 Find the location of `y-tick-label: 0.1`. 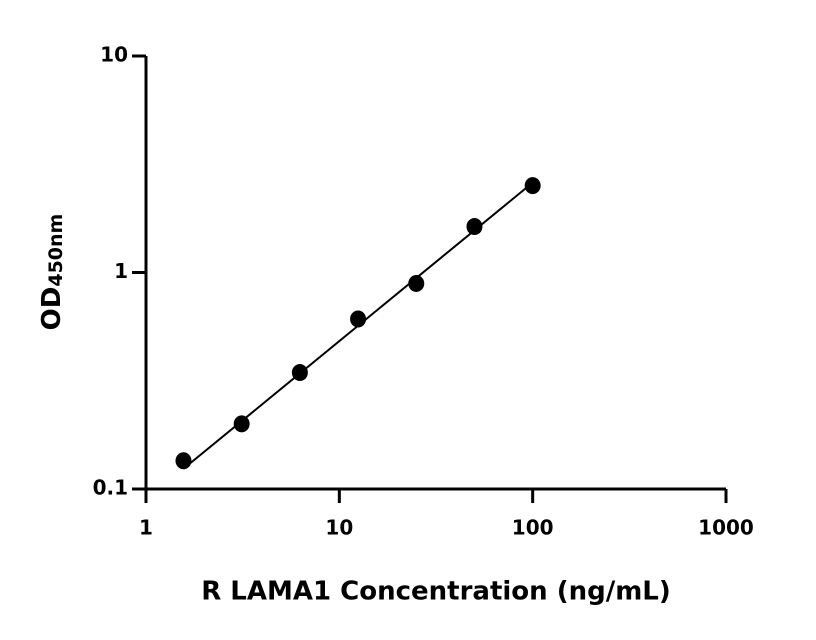

y-tick-label: 0.1 is located at coordinates (110, 488).